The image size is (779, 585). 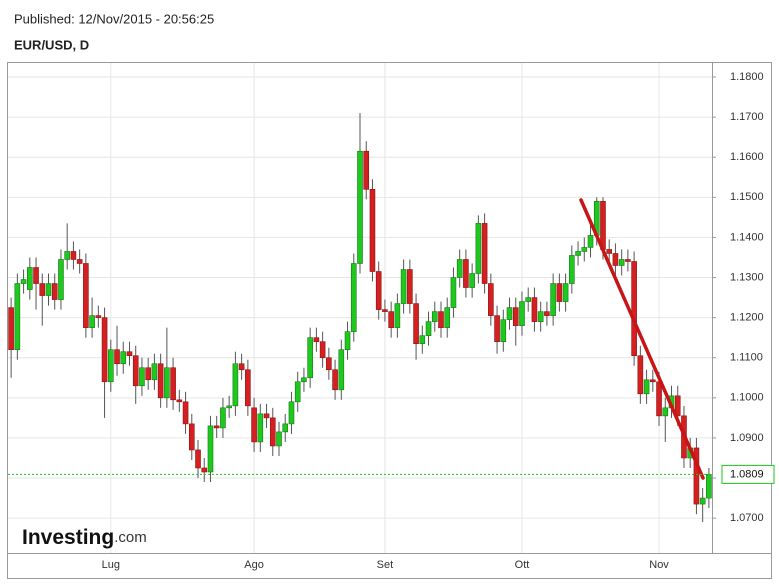 What do you see at coordinates (747, 518) in the screenshot?
I see `y-tick-label: 1.0700` at bounding box center [747, 518].